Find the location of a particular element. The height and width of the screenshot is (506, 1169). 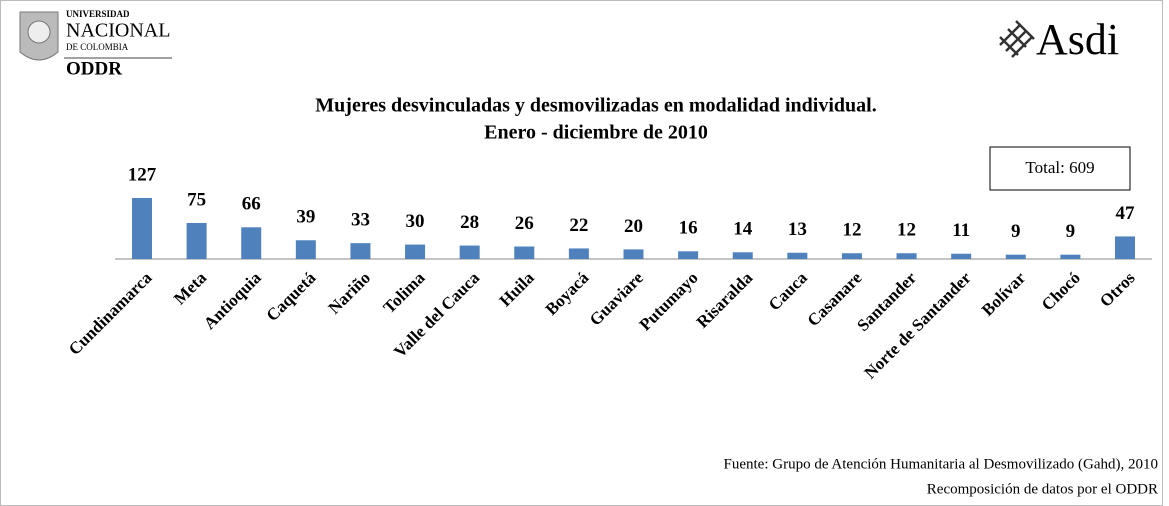

value-label: 14 is located at coordinates (743, 229).